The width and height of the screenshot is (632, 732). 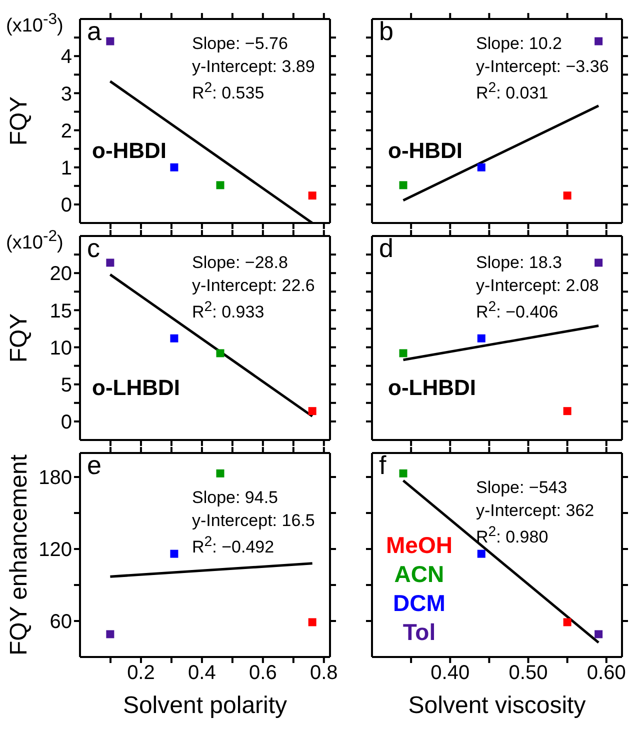 What do you see at coordinates (202, 673) in the screenshot?
I see `x-tick-label: 0.4` at bounding box center [202, 673].